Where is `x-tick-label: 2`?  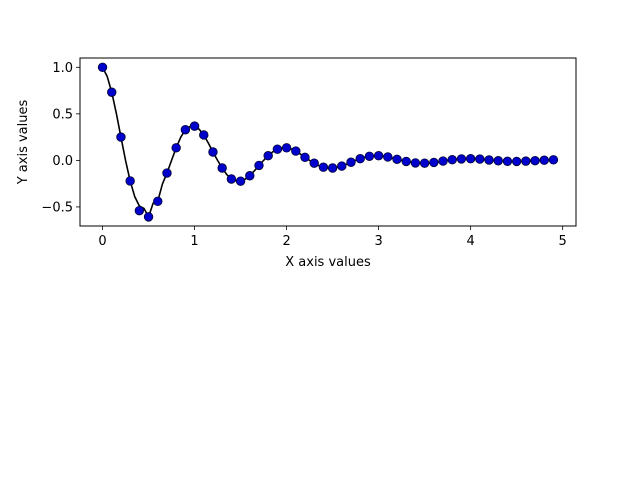
x-tick-label: 2 is located at coordinates (286, 241).